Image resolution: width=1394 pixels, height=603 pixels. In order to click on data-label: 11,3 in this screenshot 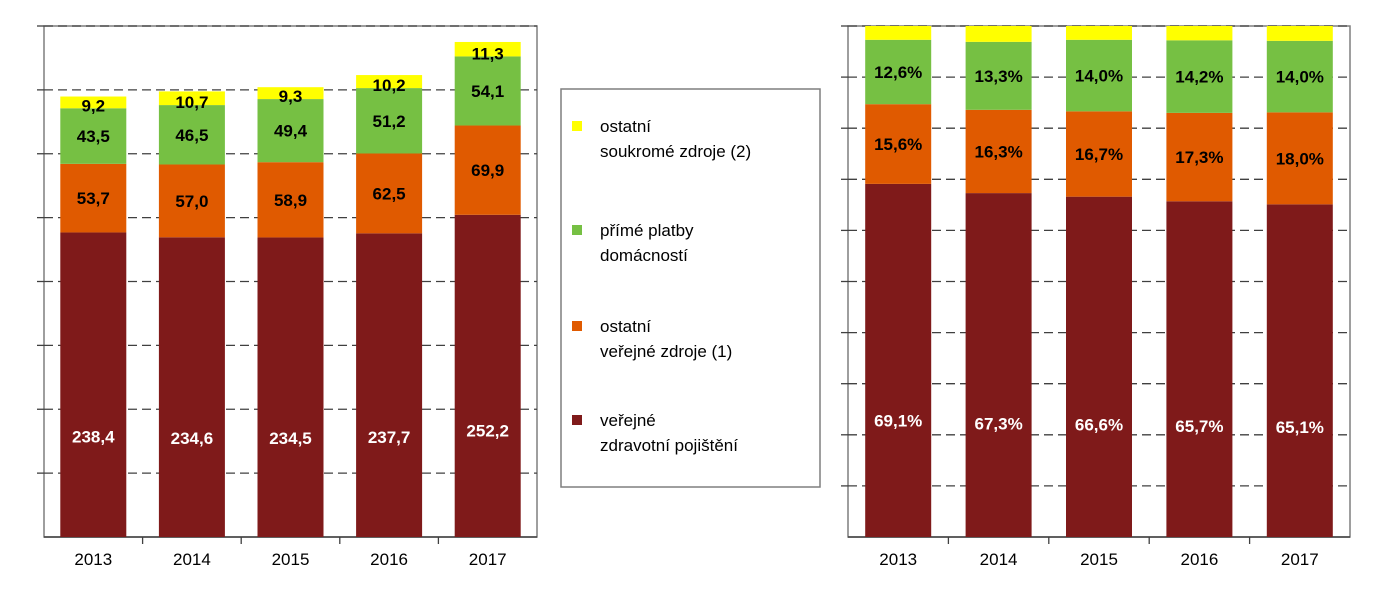, I will do `click(488, 53)`.